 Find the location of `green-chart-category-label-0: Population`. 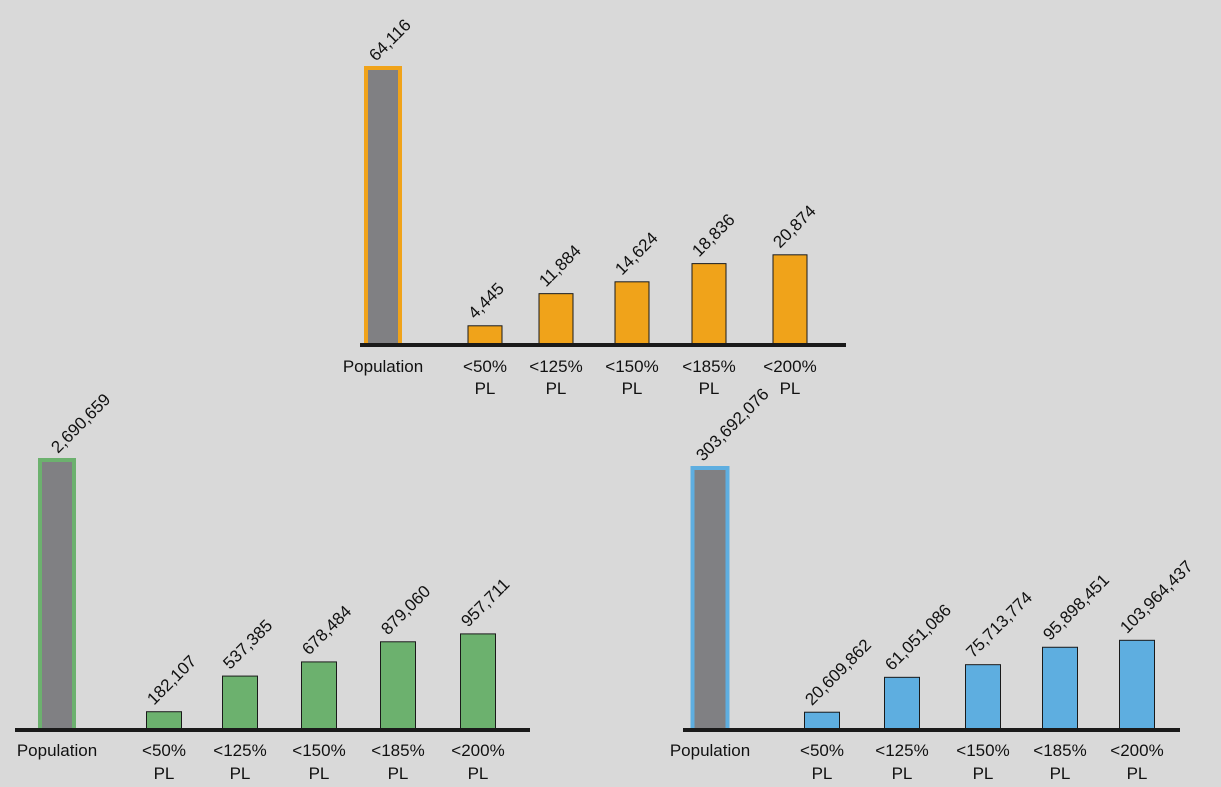

green-chart-category-label-0: Population is located at coordinates (57, 750).